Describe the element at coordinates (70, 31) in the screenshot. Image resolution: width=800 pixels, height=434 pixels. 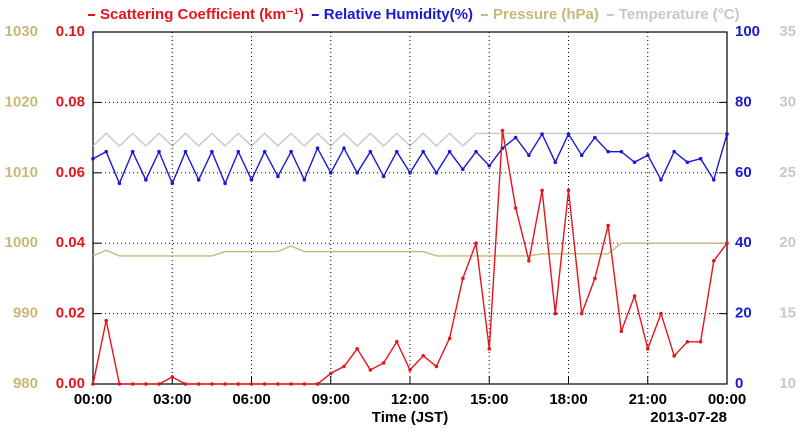
I see `y-tick-label: 0.10` at that location.